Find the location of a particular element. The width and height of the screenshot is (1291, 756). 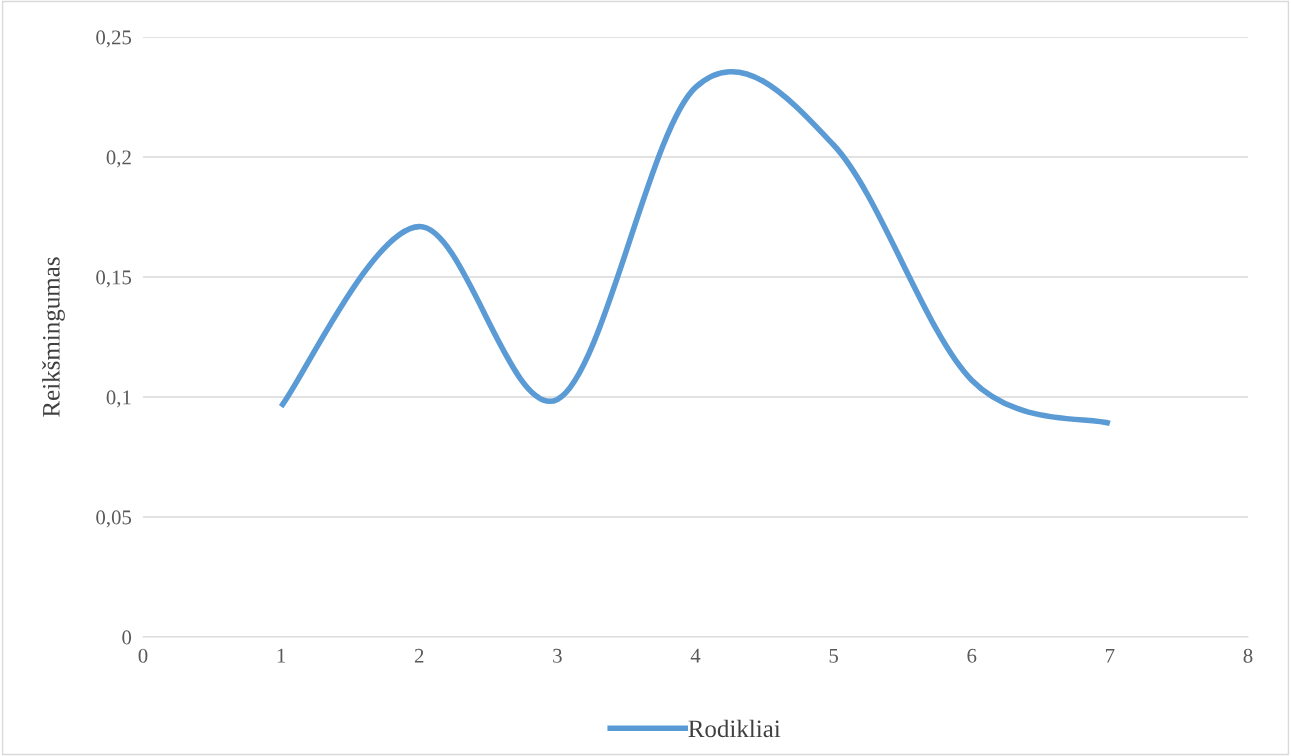

y-tick-label: 0,2 is located at coordinates (118, 159).